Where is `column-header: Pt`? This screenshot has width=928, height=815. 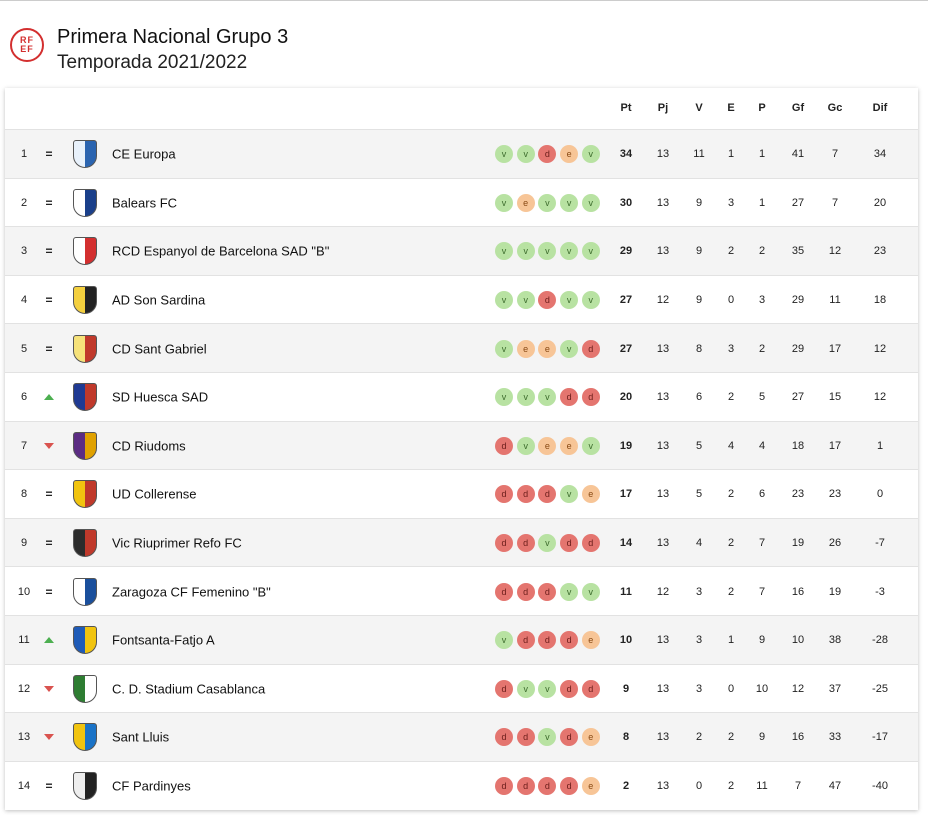
column-header: Pt is located at coordinates (626, 108).